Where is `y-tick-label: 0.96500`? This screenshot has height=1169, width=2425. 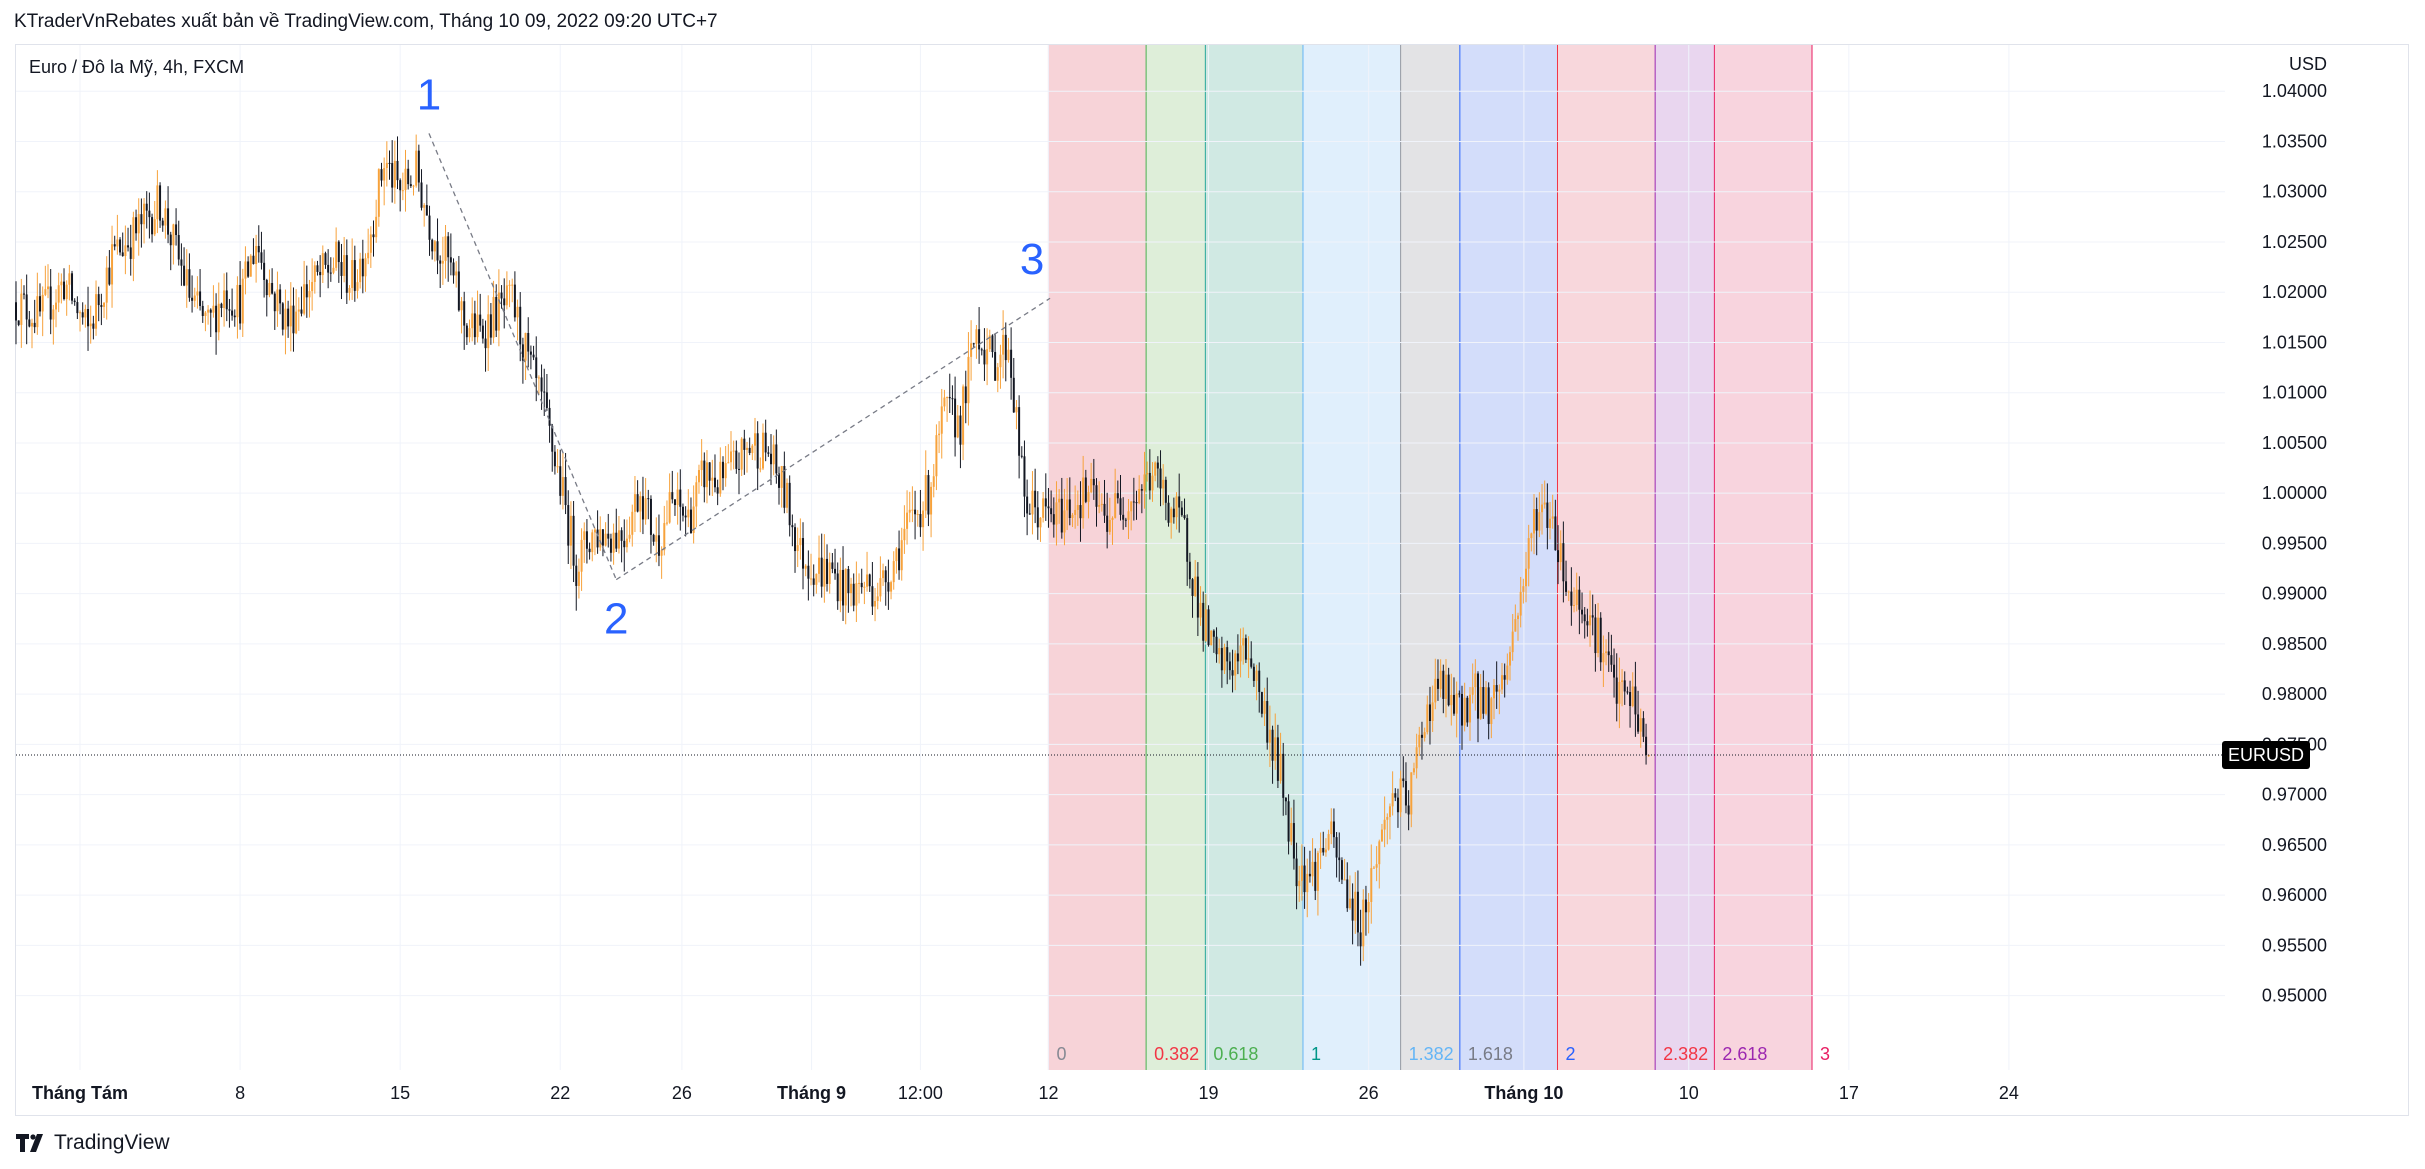 y-tick-label: 0.96500 is located at coordinates (2294, 845).